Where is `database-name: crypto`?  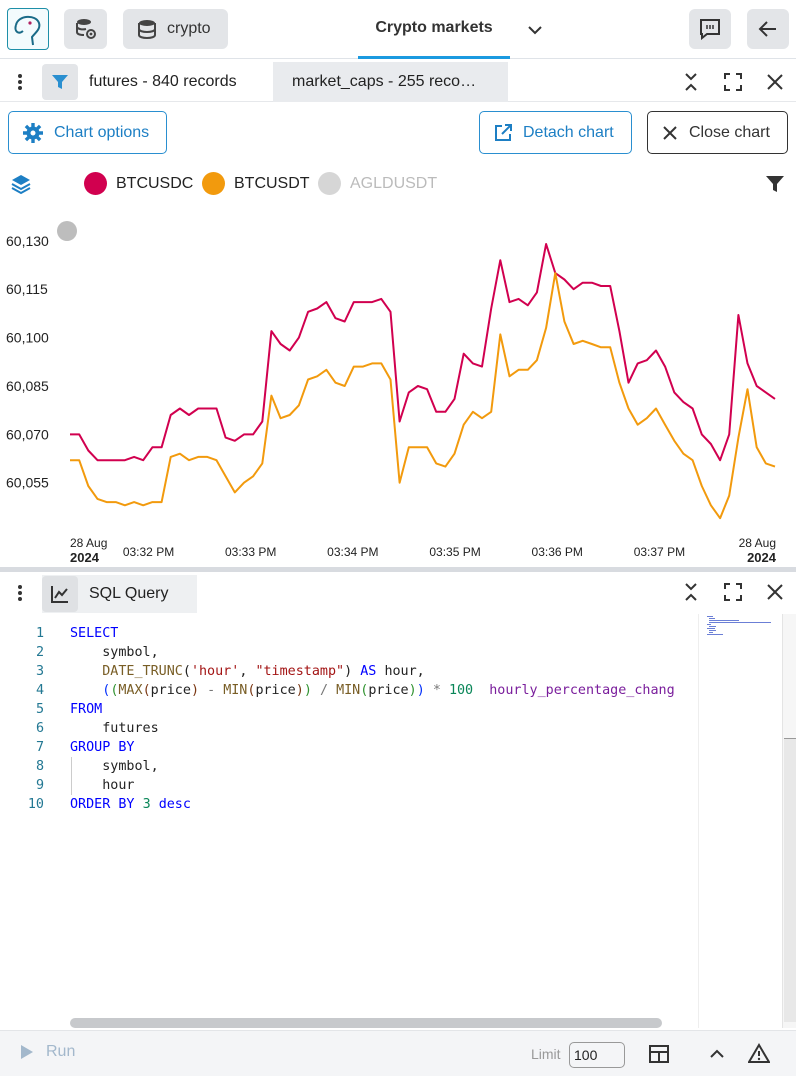
database-name: crypto is located at coordinates (189, 28).